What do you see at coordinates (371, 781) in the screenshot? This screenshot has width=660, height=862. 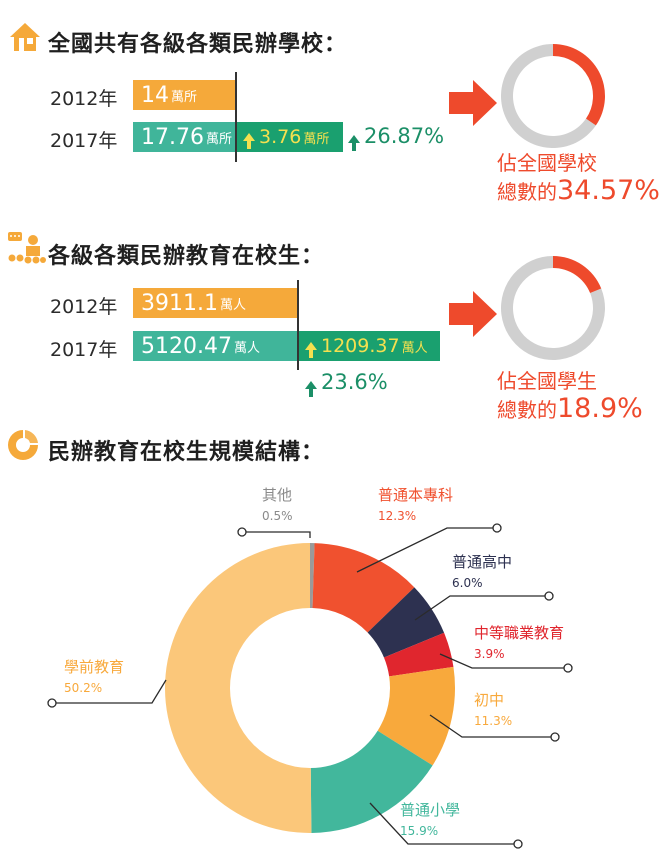 I see `slice-primary` at bounding box center [371, 781].